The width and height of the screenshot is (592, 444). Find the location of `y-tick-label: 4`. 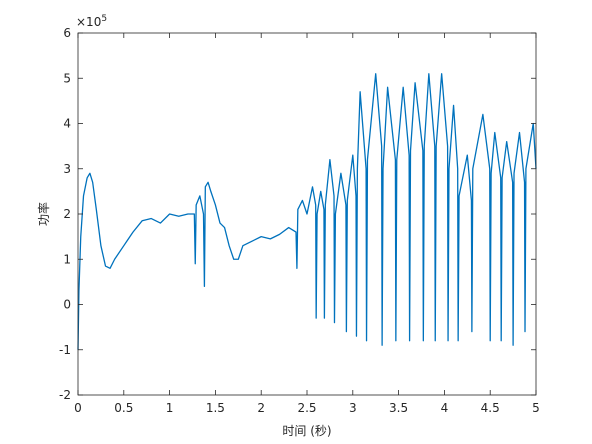

y-tick-label: 4 is located at coordinates (67, 124).